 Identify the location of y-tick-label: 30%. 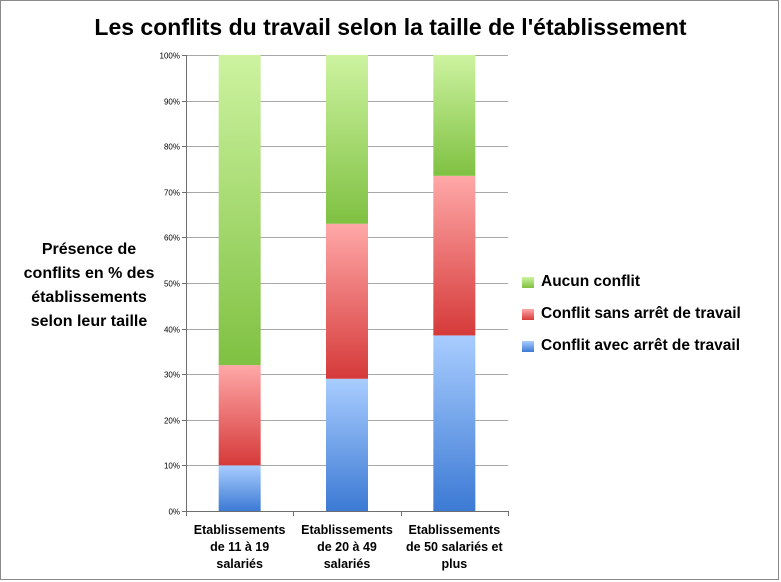
(172, 375).